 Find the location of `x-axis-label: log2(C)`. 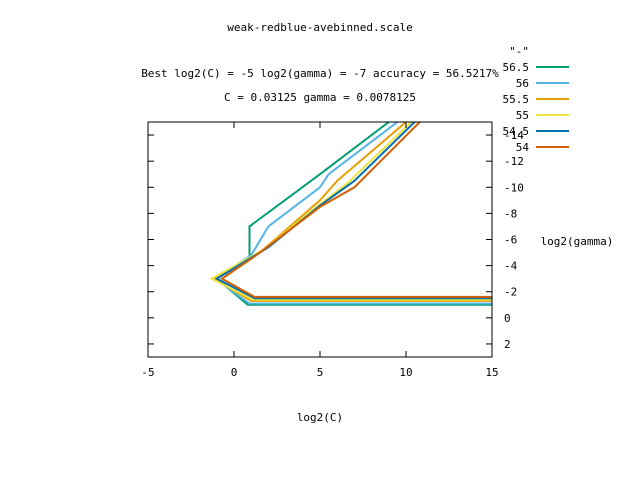

x-axis-label: log2(C) is located at coordinates (320, 417).